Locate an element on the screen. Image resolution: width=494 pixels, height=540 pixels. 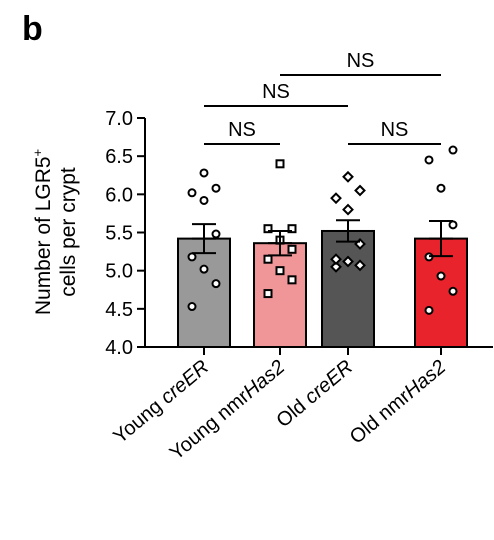
y-ticks-group: 4.0 4.5 5.0 5.5 6.0 6.5 7.0 is located at coordinates (125, 233).